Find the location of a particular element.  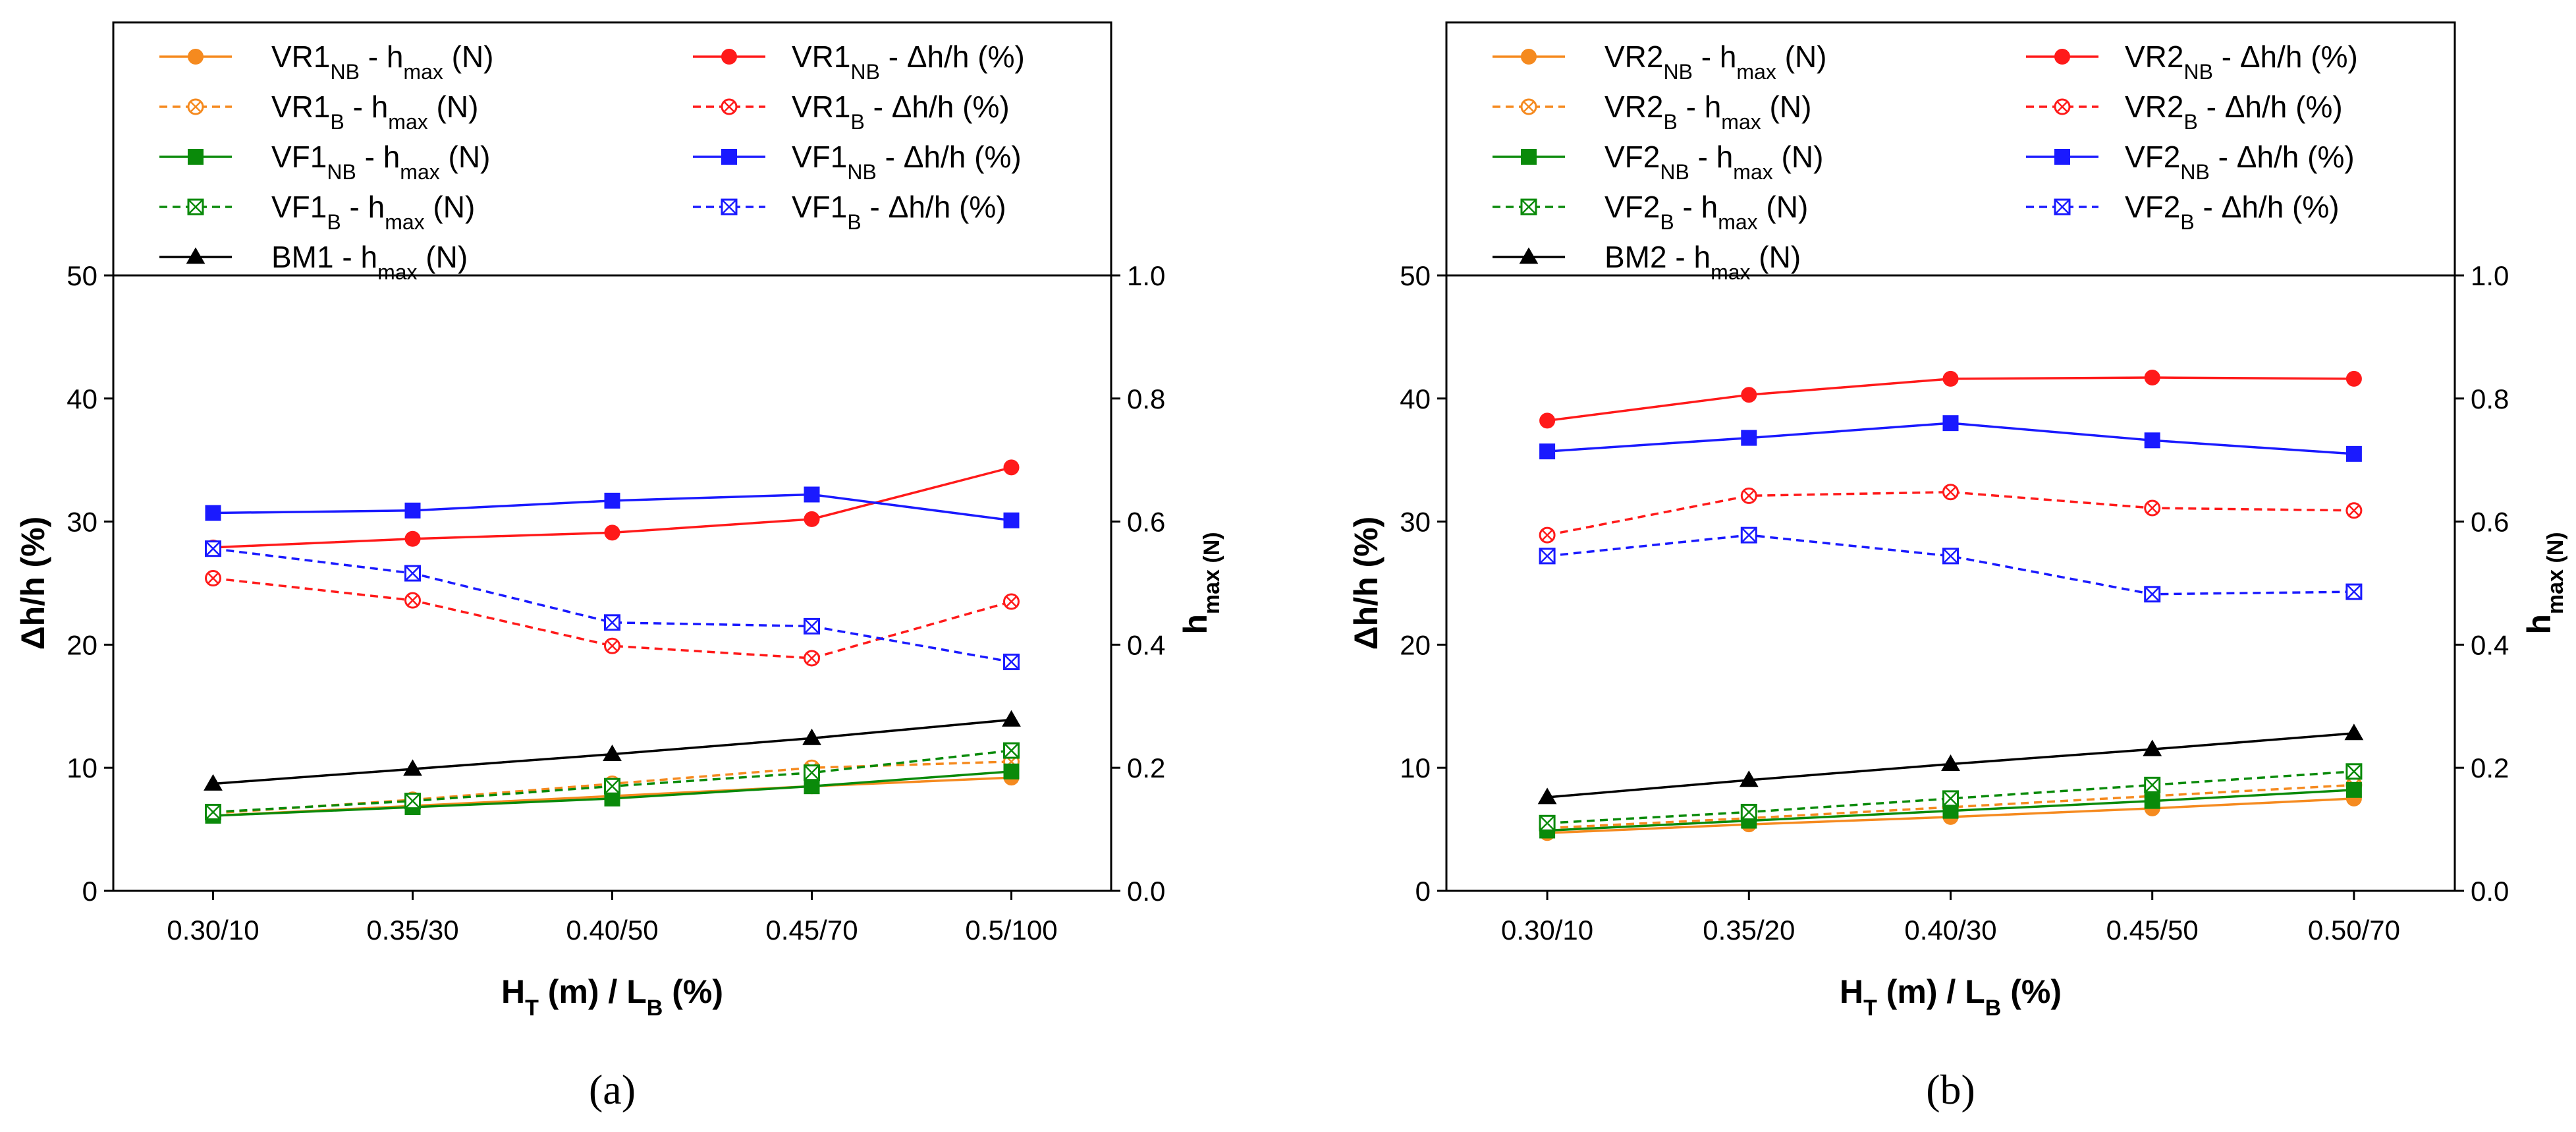

legend-label: VR2NB - Δh/h (%) is located at coordinates (2241, 62).